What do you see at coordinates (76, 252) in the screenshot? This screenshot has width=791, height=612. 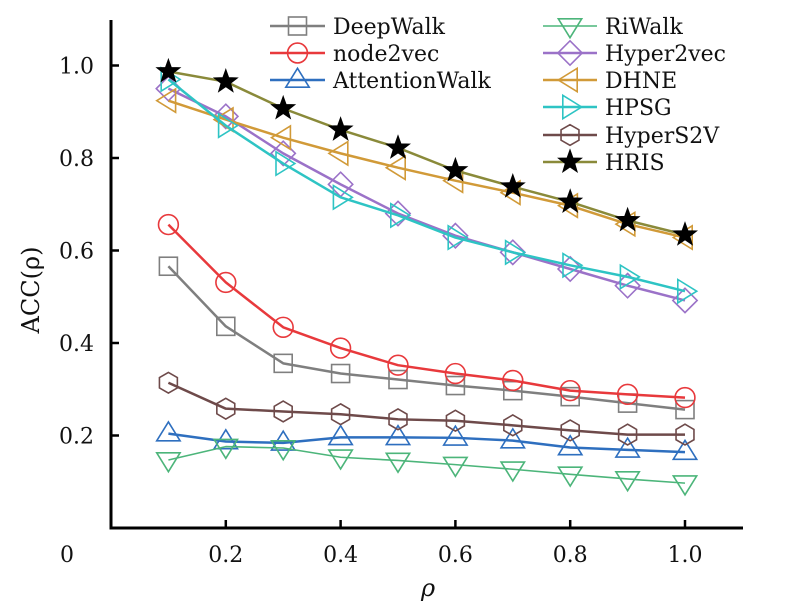 I see `y-tick-label: 0.6` at bounding box center [76, 252].